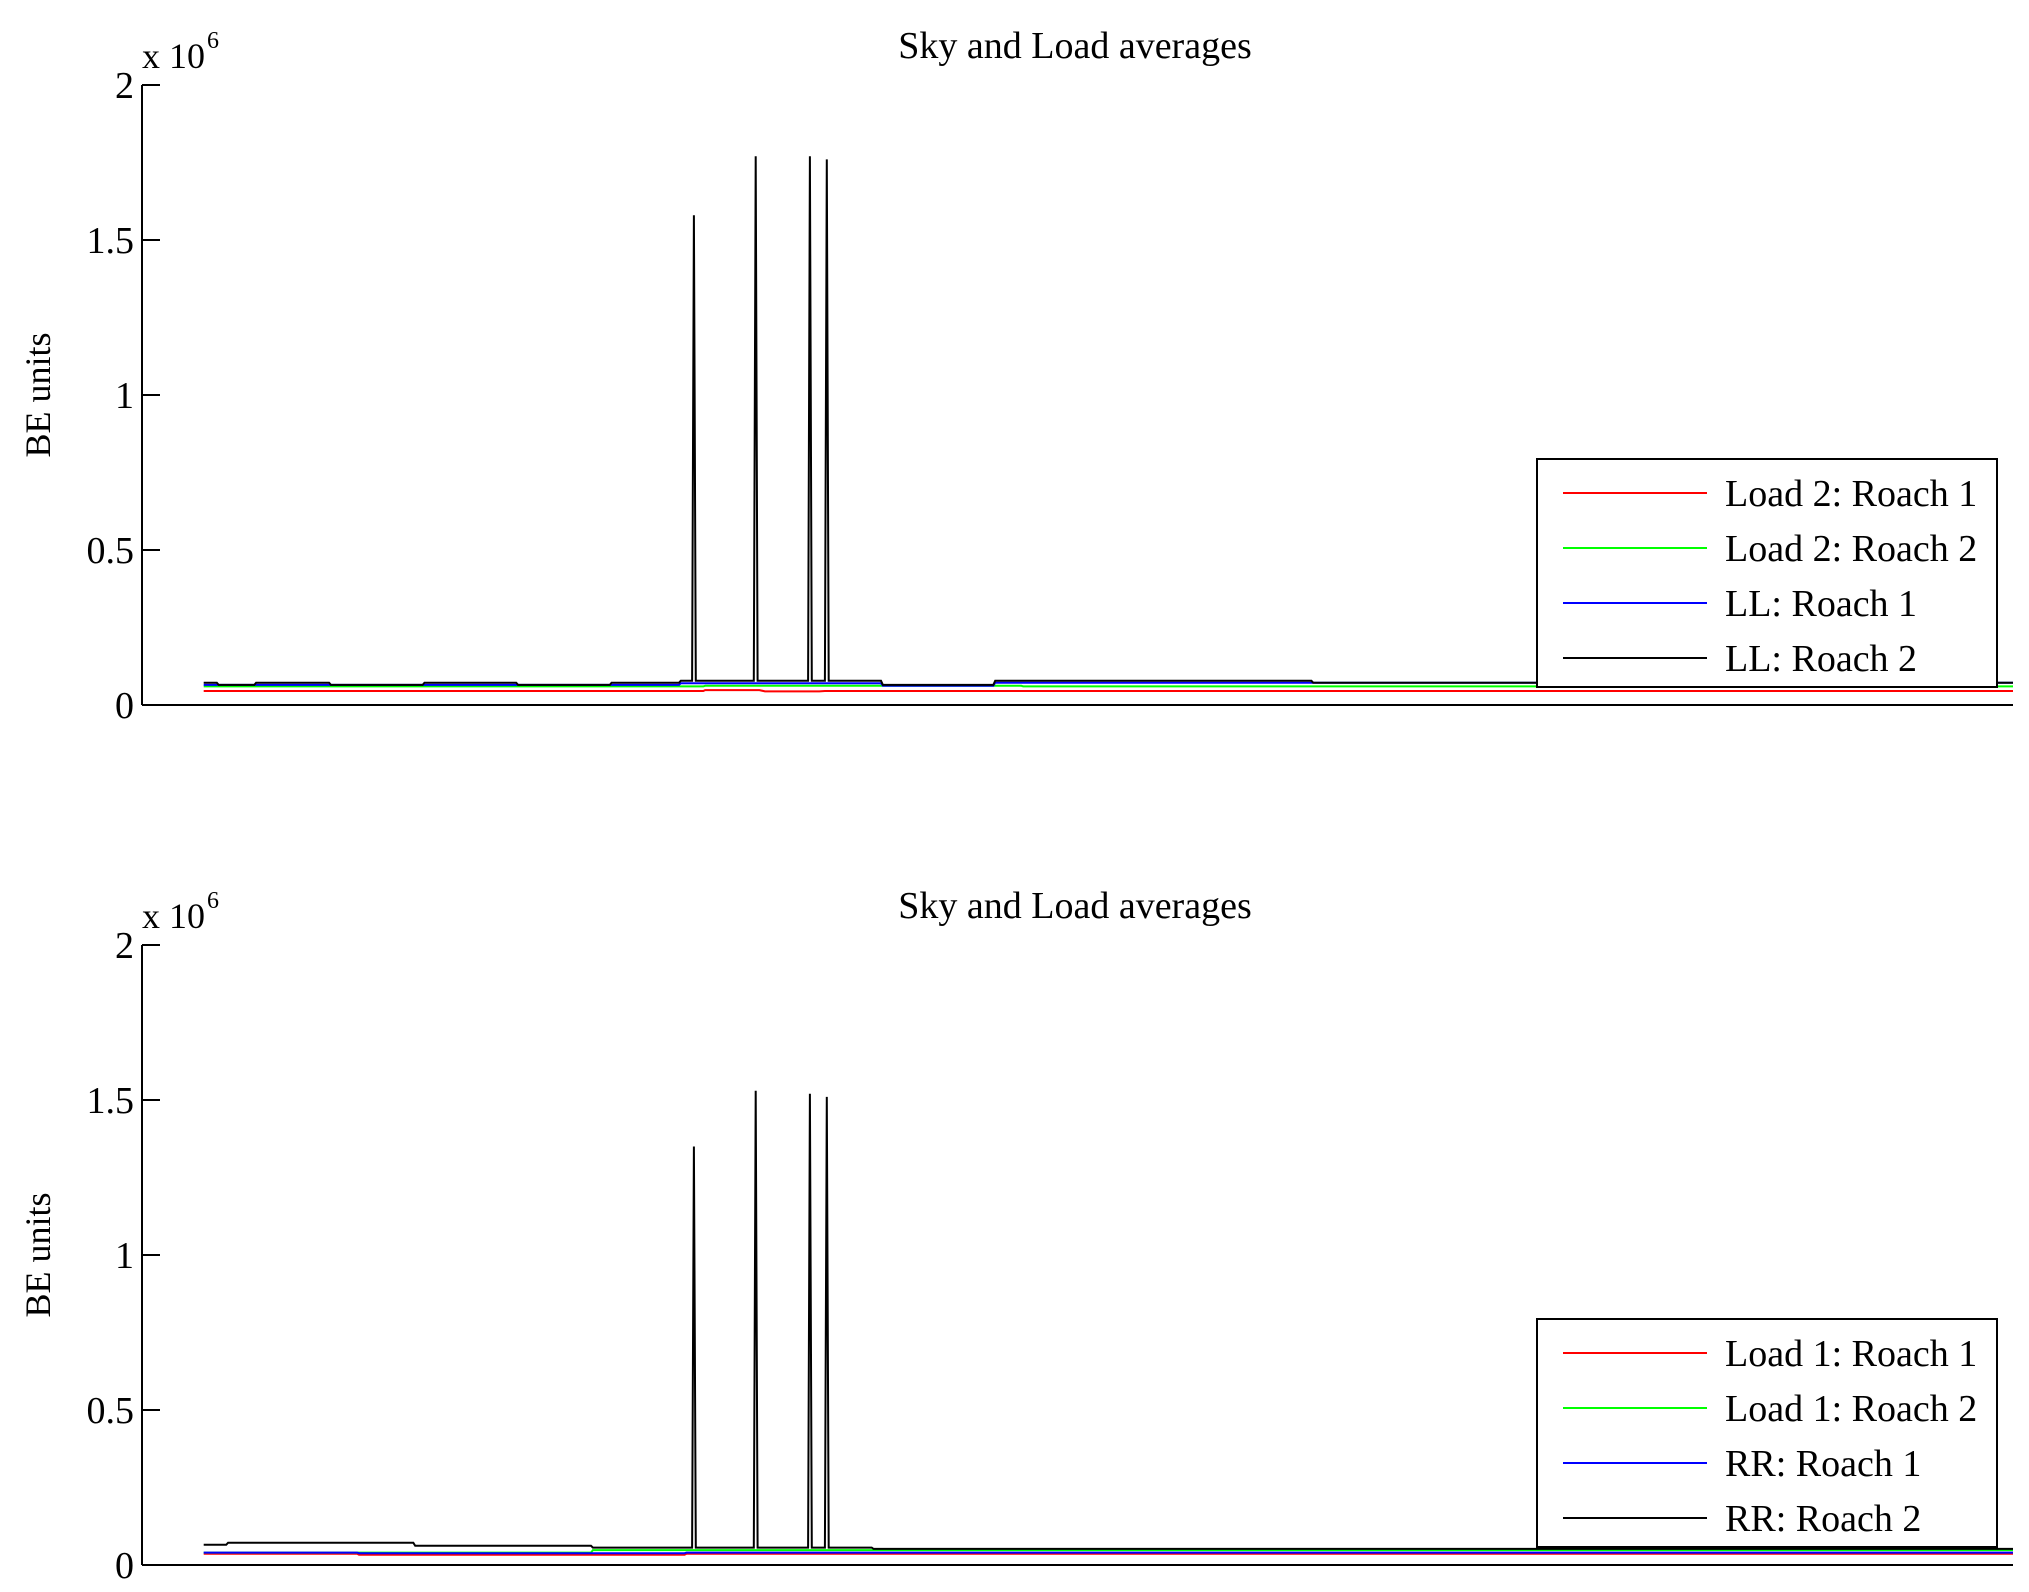 Image resolution: width=2029 pixels, height=1592 pixels. What do you see at coordinates (1821, 659) in the screenshot?
I see `legend-label: LL: Roach 2` at bounding box center [1821, 659].